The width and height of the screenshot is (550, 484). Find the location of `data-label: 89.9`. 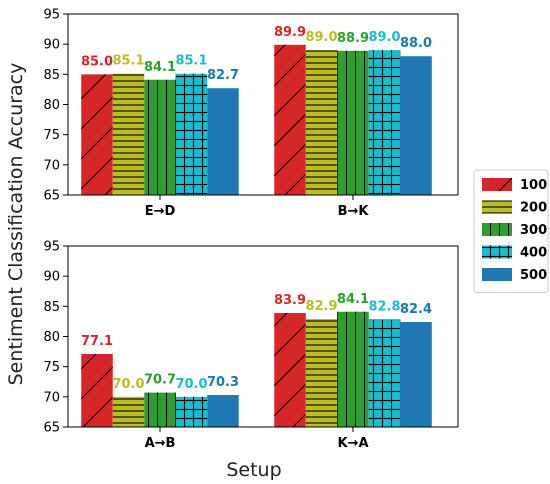

data-label: 89.9 is located at coordinates (290, 32).